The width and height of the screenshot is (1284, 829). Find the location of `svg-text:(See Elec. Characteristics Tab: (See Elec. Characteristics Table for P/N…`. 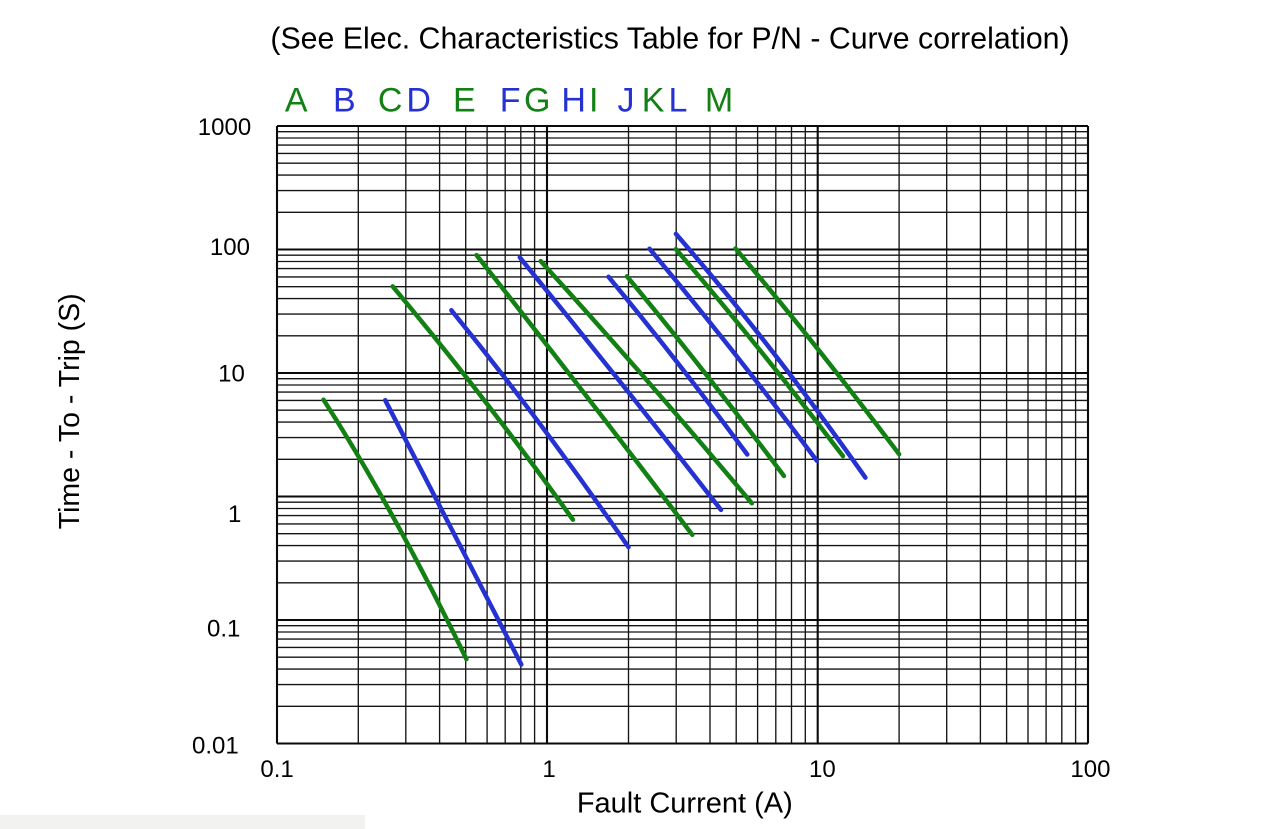

svg-text:(See Elec. Characteristics Tab: (See Elec. Characteristics Table for P/N… is located at coordinates (669, 38).